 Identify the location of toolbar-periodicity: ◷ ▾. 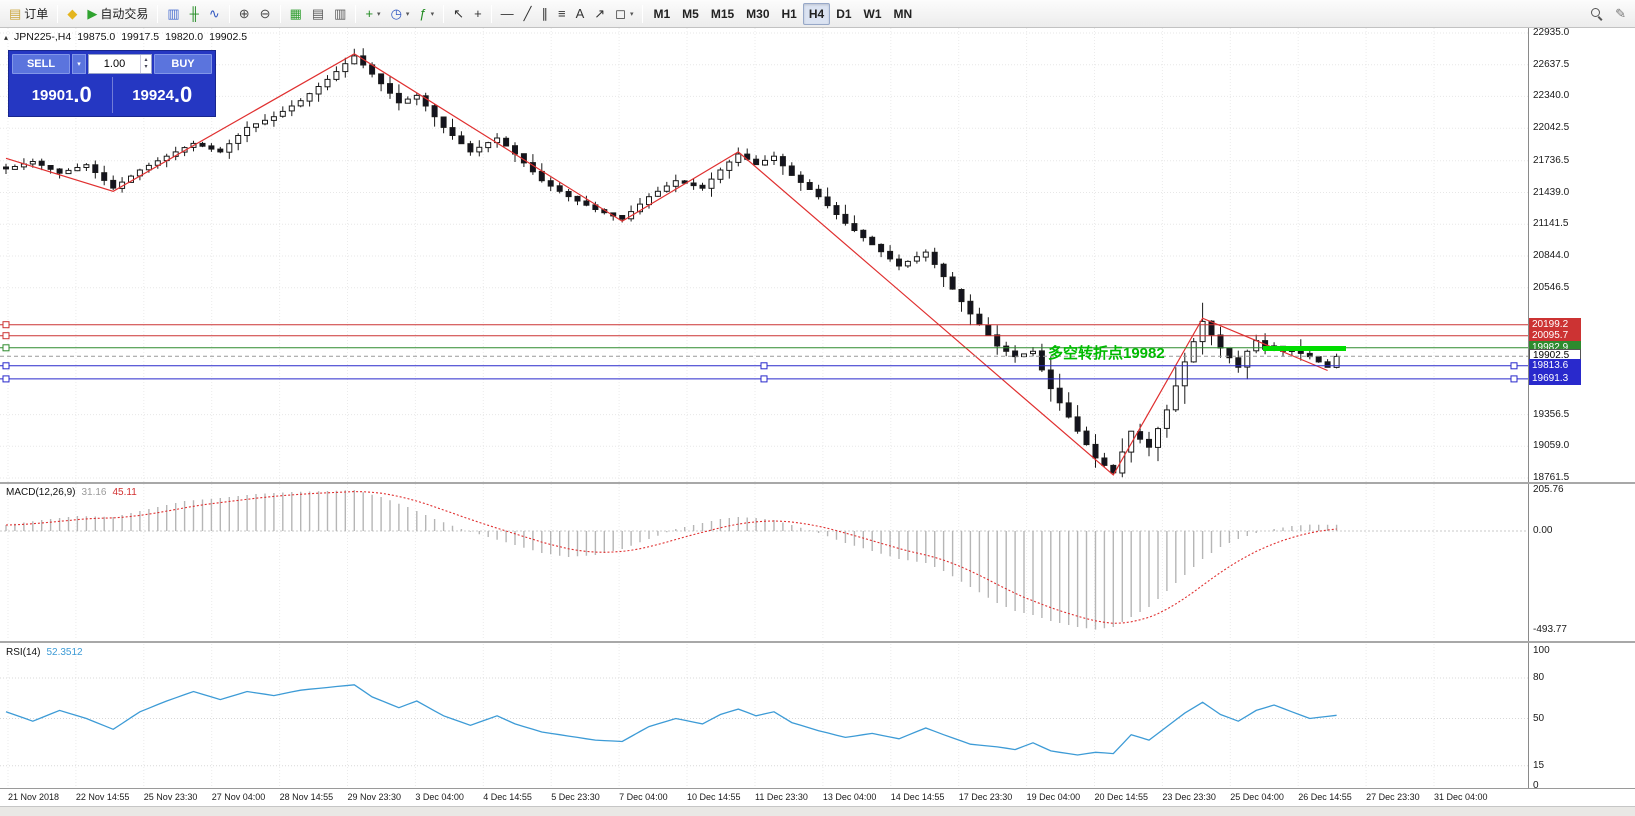
(400, 14).